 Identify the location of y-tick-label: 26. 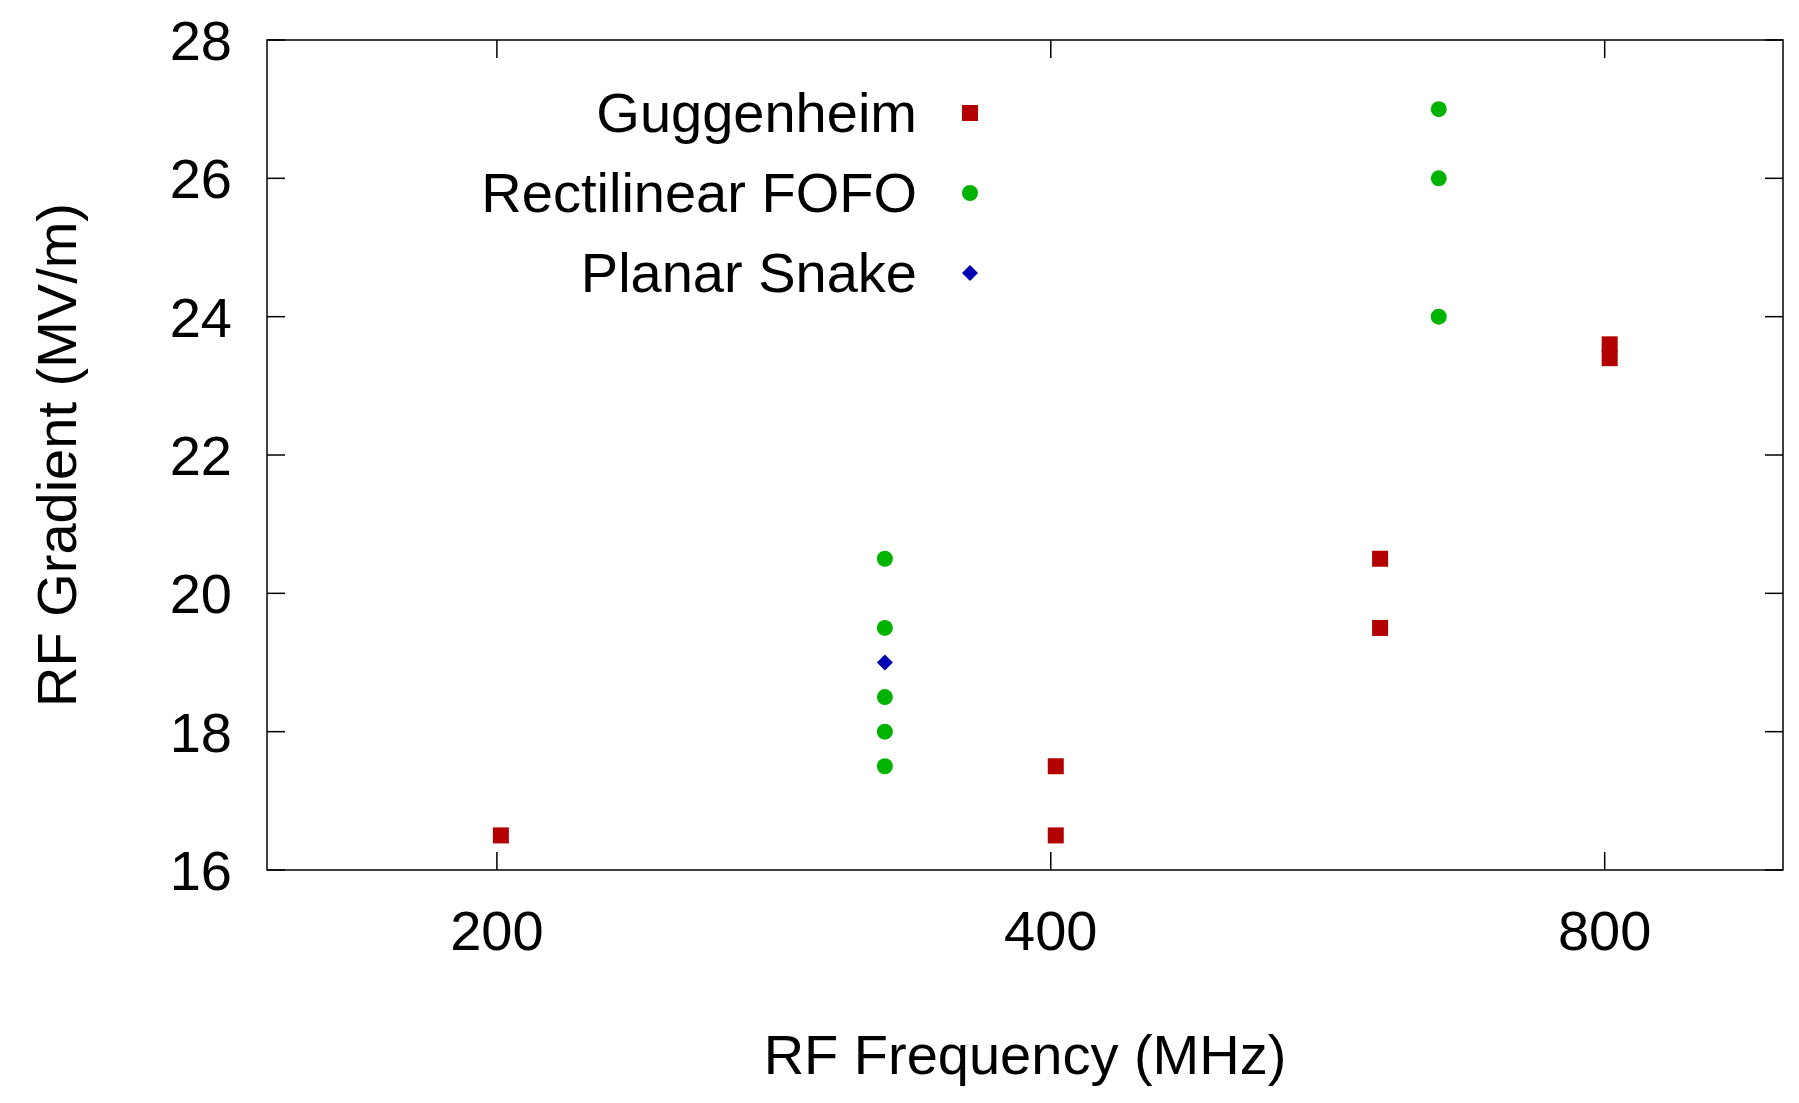
(200, 179).